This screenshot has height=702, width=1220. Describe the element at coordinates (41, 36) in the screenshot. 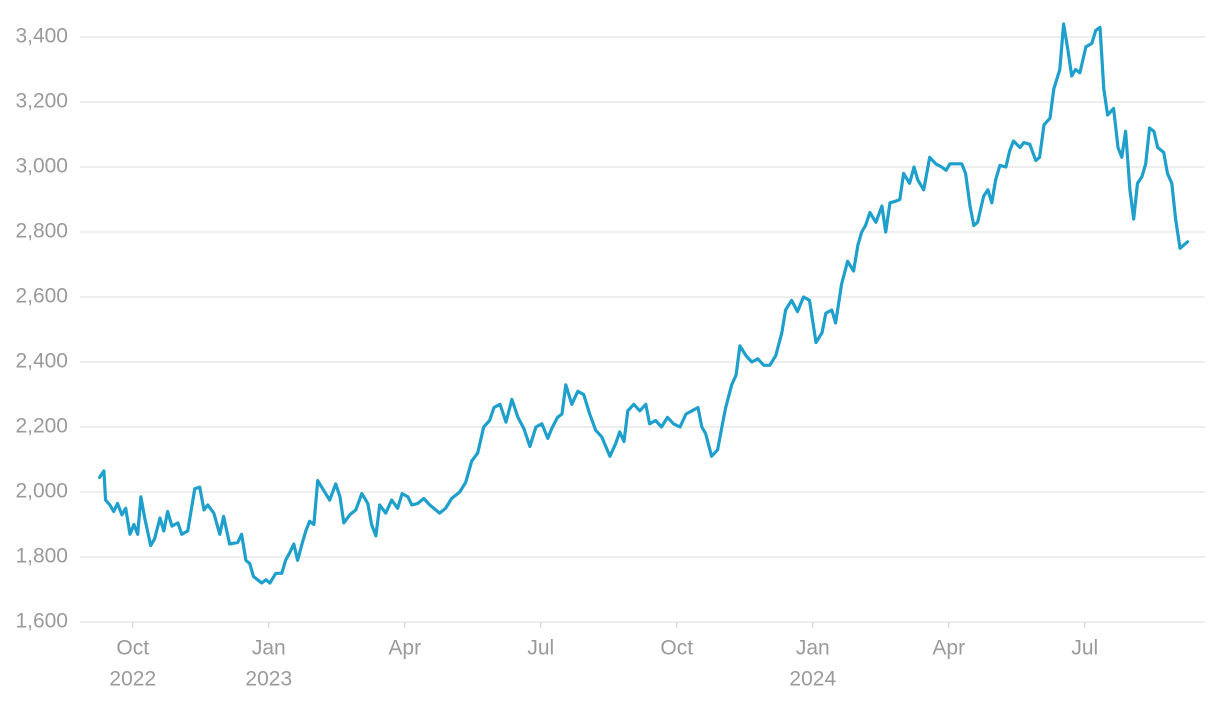

I see `y-tick-label: 3,400` at that location.